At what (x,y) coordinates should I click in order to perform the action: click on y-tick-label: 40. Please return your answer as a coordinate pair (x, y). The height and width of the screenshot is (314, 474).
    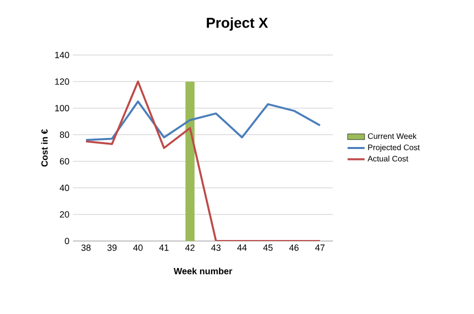
    Looking at the image, I should click on (65, 188).